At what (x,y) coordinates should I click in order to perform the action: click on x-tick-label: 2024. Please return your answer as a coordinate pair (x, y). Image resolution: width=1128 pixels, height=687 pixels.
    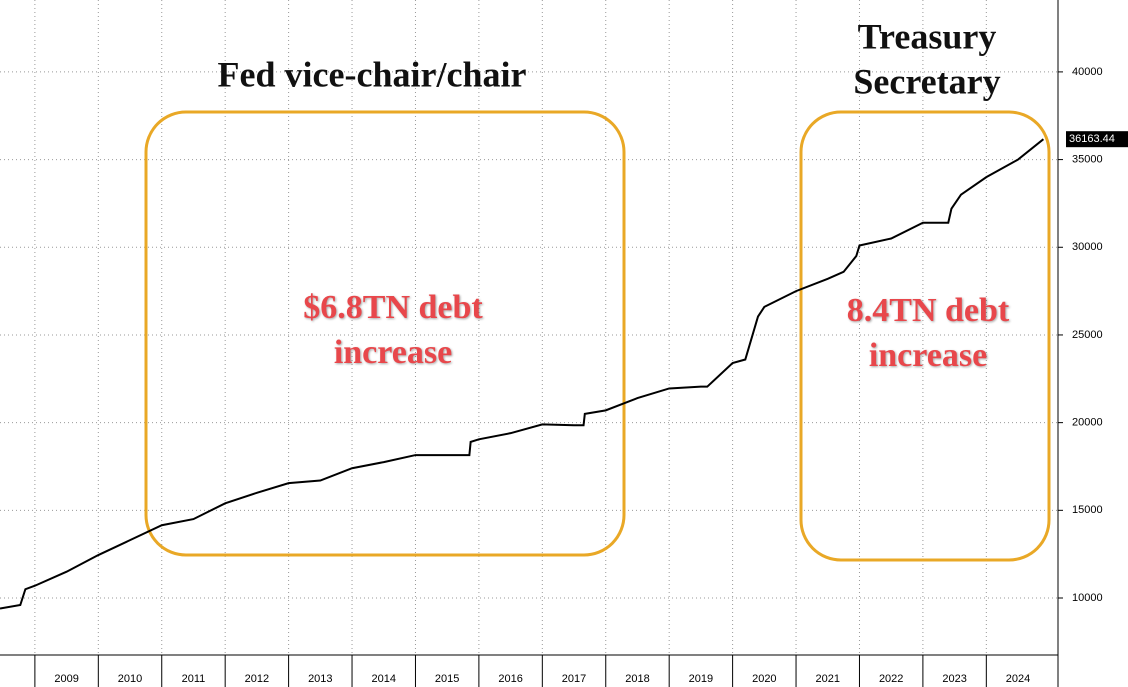
    Looking at the image, I should click on (1018, 679).